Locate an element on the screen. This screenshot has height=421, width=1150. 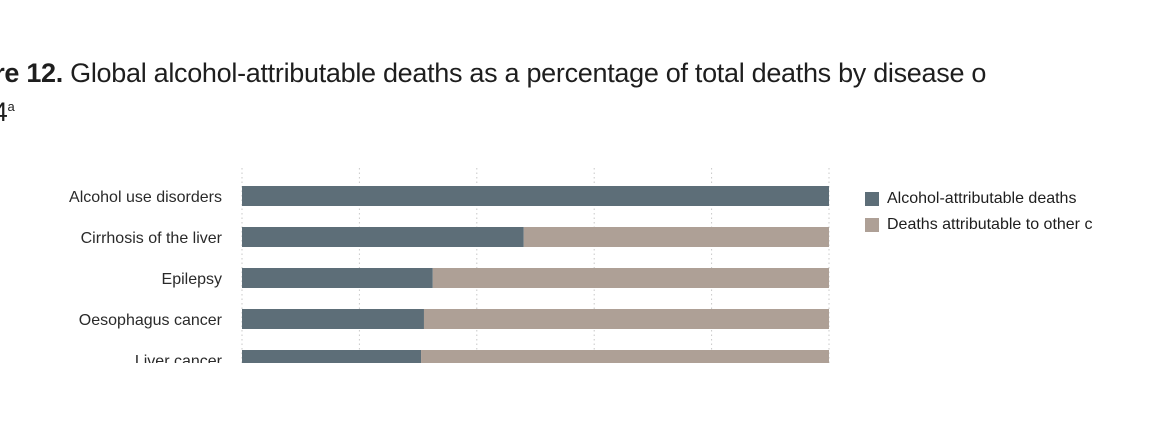
category-label: Epilepsy is located at coordinates (192, 279).